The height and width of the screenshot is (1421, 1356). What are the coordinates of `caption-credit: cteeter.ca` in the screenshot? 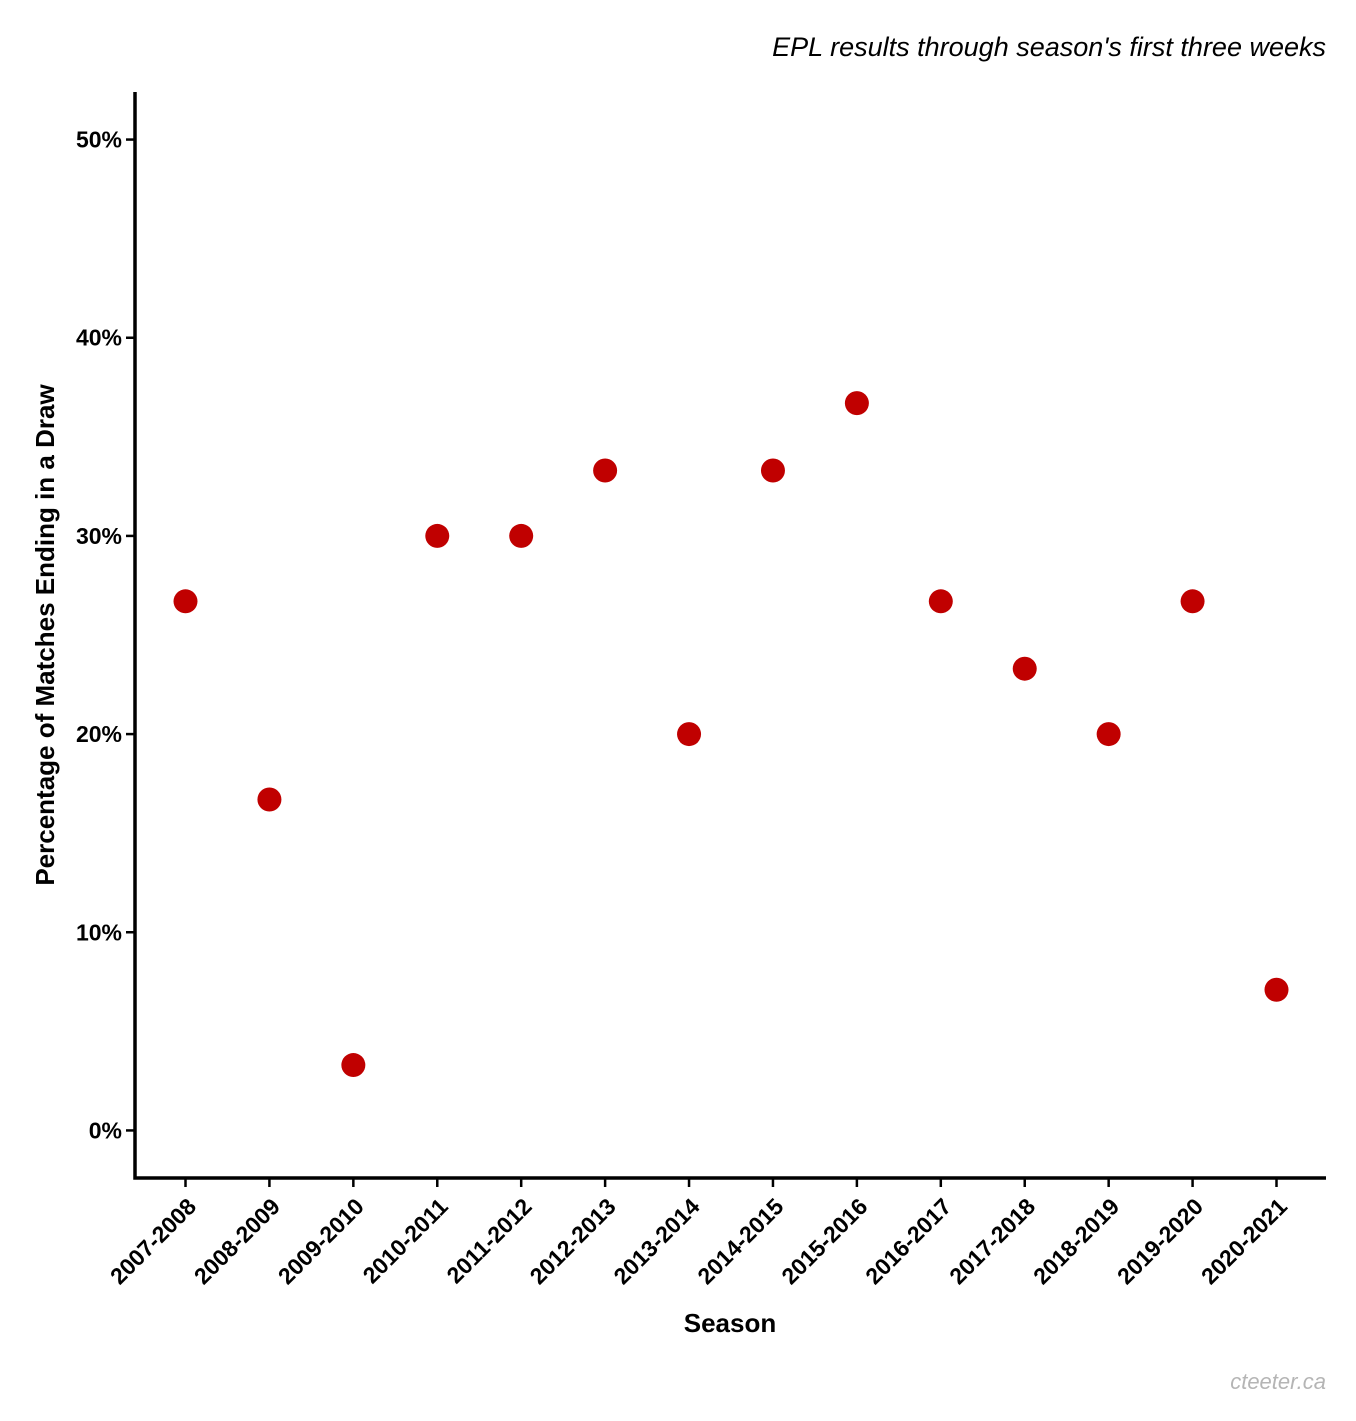 It's located at (1278, 1381).